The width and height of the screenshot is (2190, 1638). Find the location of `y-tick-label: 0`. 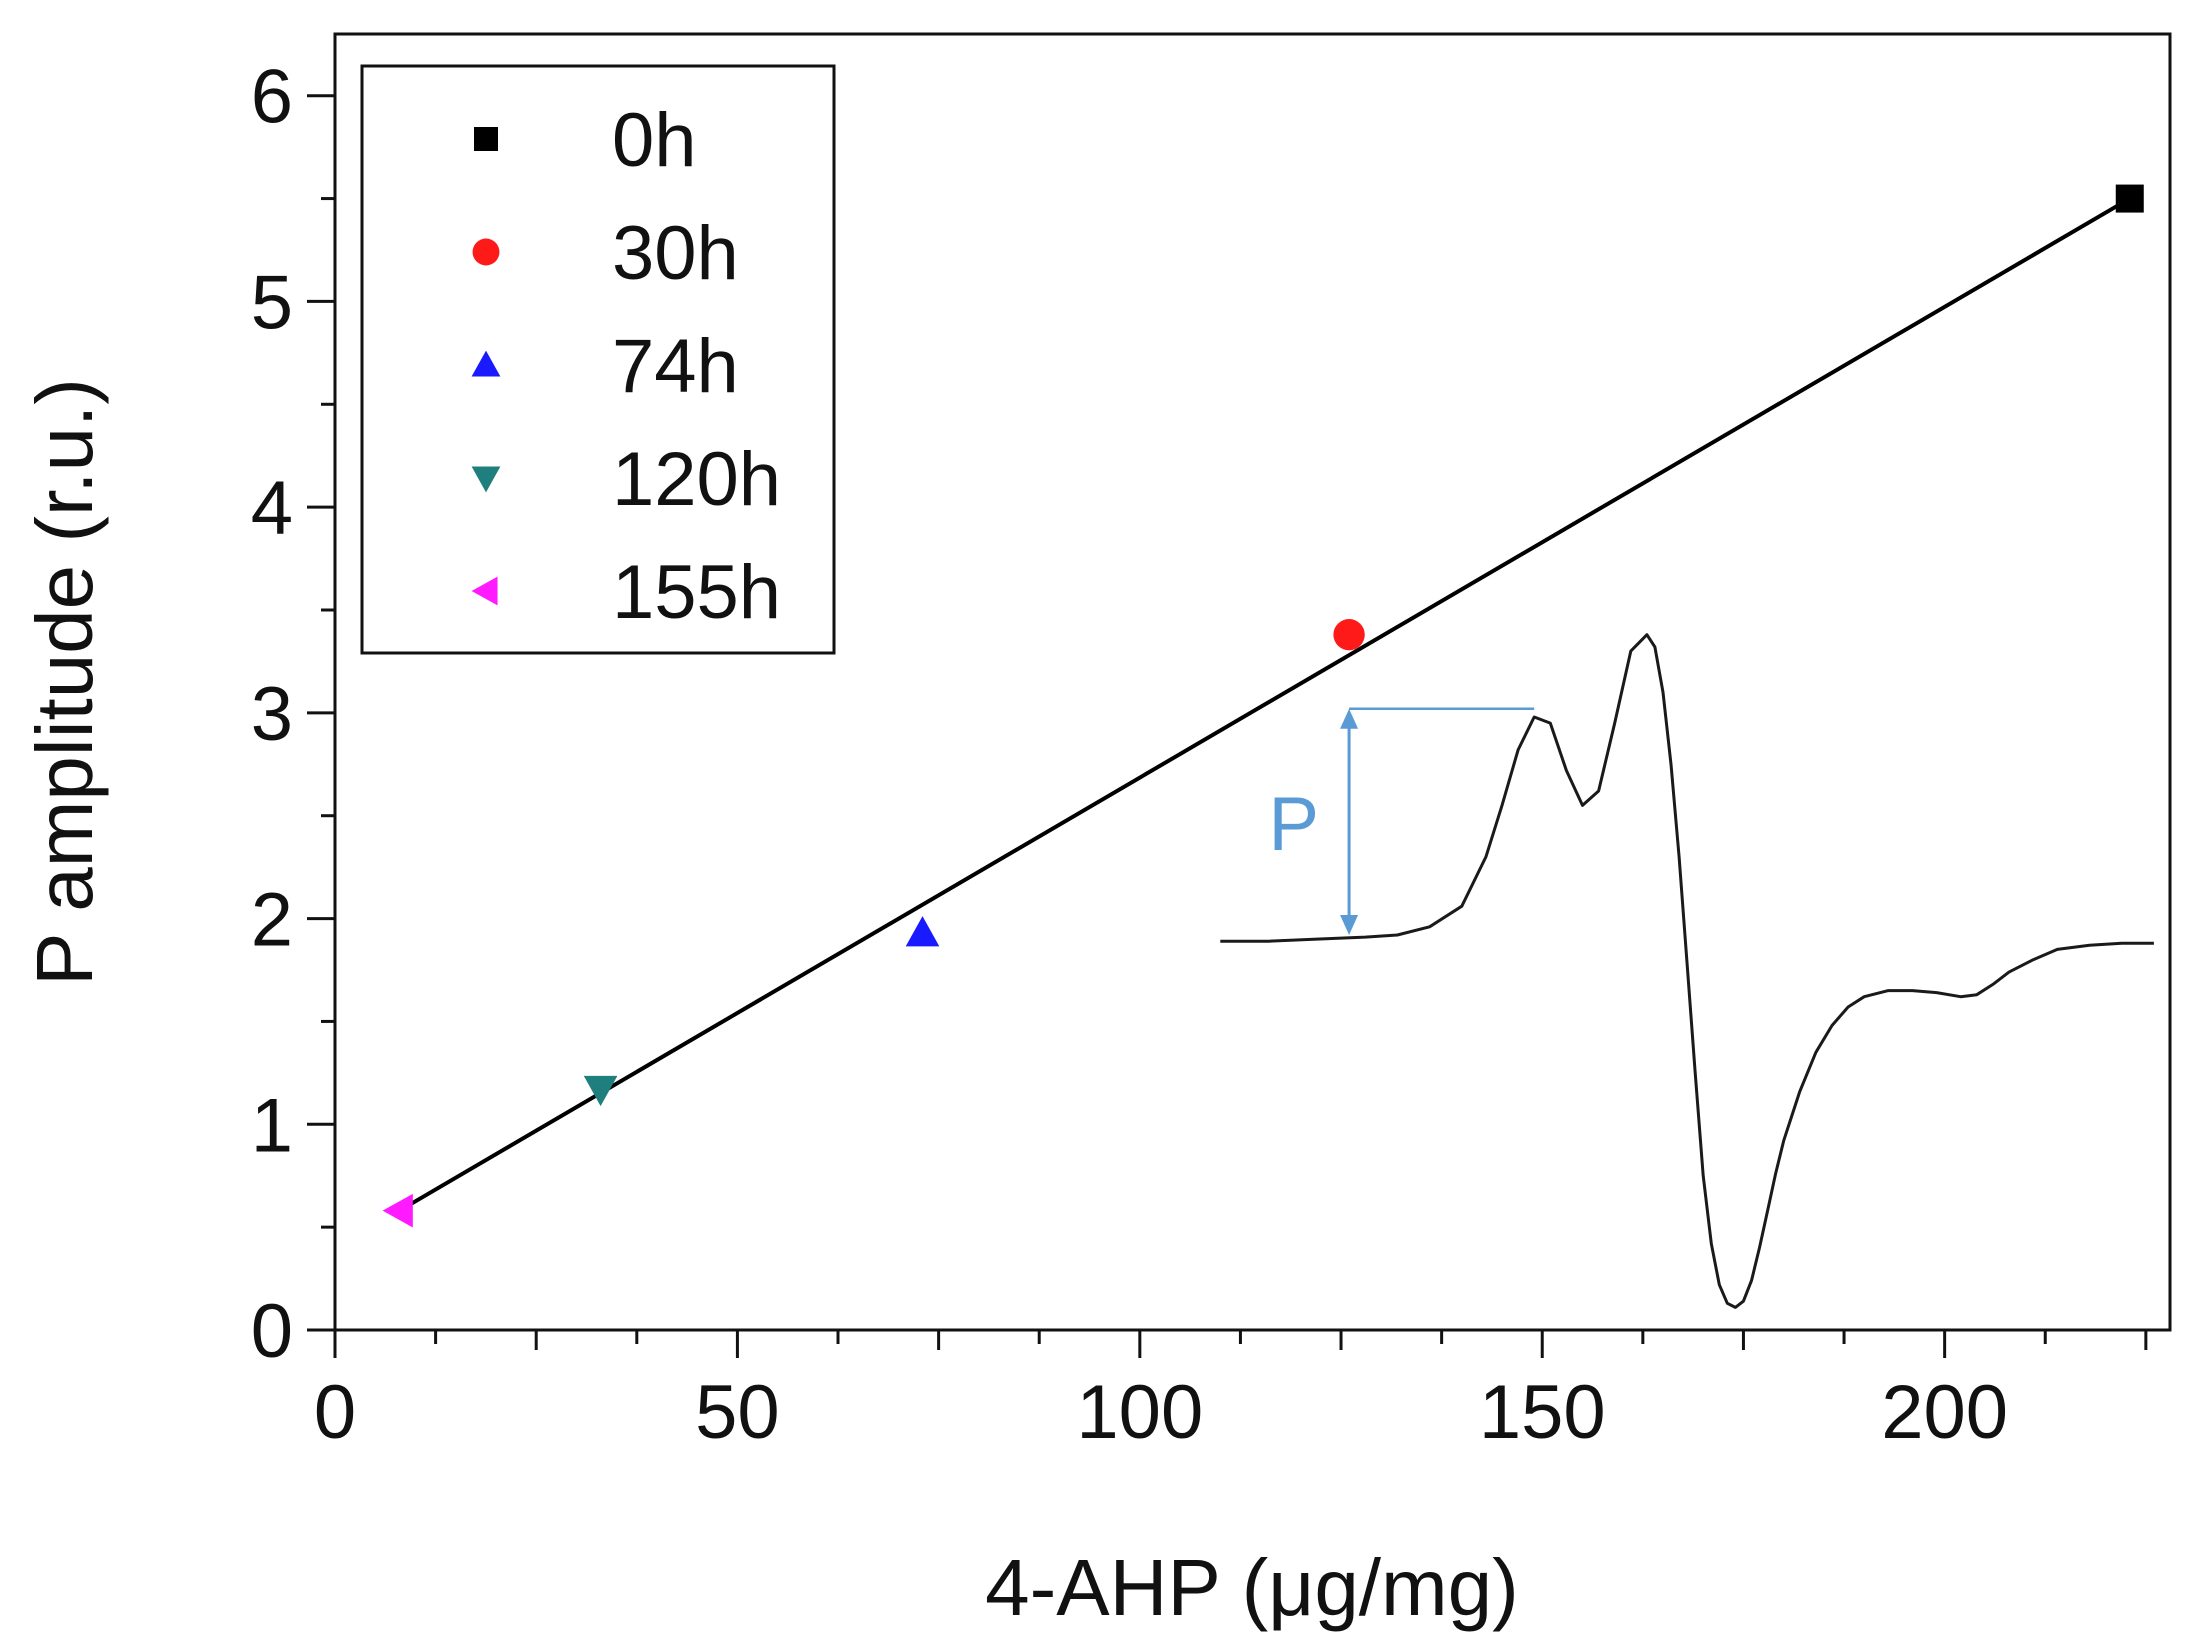

y-tick-label: 0 is located at coordinates (272, 1331).